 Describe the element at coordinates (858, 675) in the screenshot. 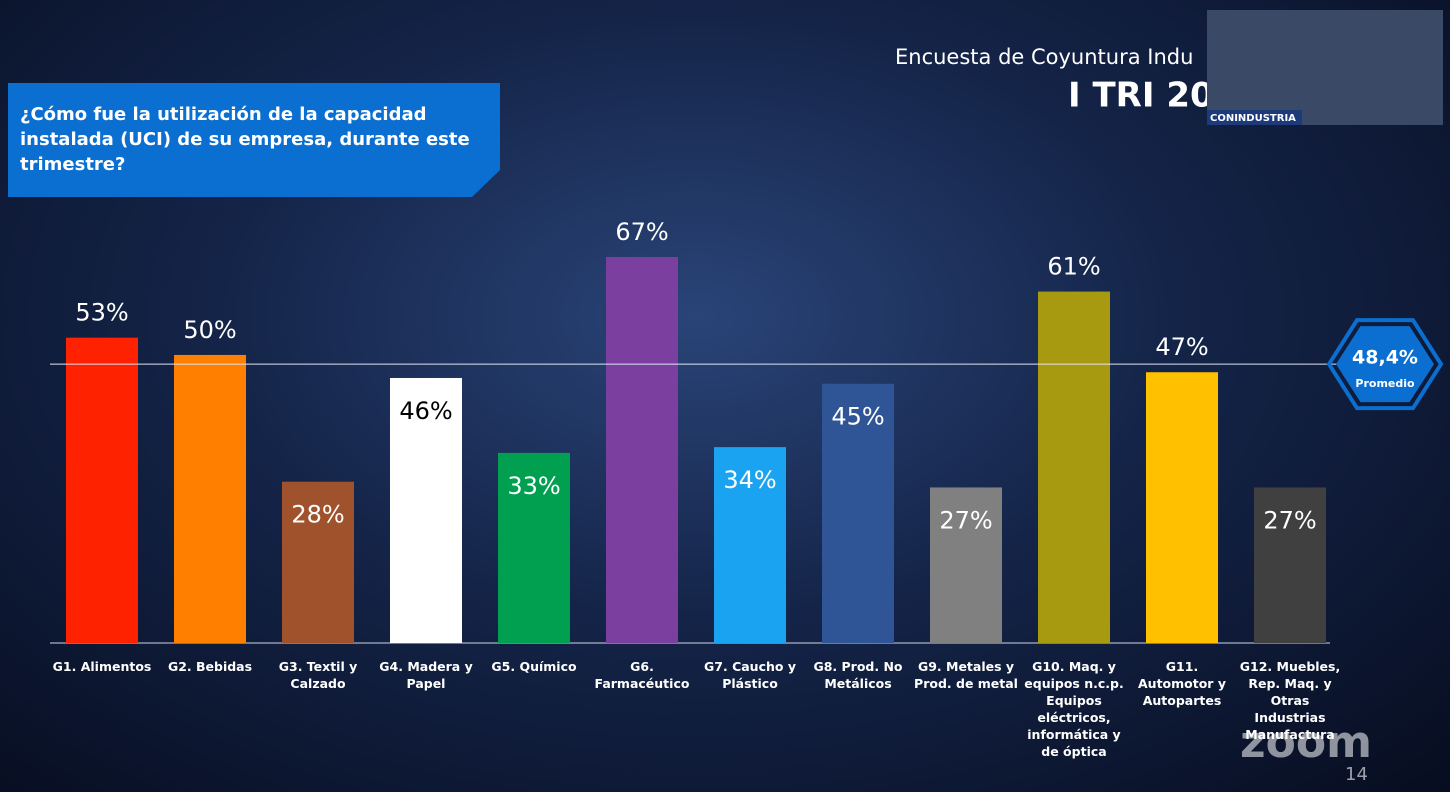

I see `category-label: G8. Prod. No Metálicos` at that location.